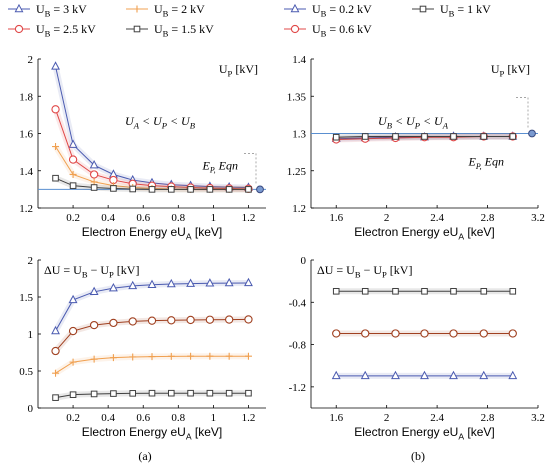 Image resolution: width=550 pixels, height=467 pixels. Describe the element at coordinates (349, 9) in the screenshot. I see `legend-label-part: = 0.2 kV` at that location.